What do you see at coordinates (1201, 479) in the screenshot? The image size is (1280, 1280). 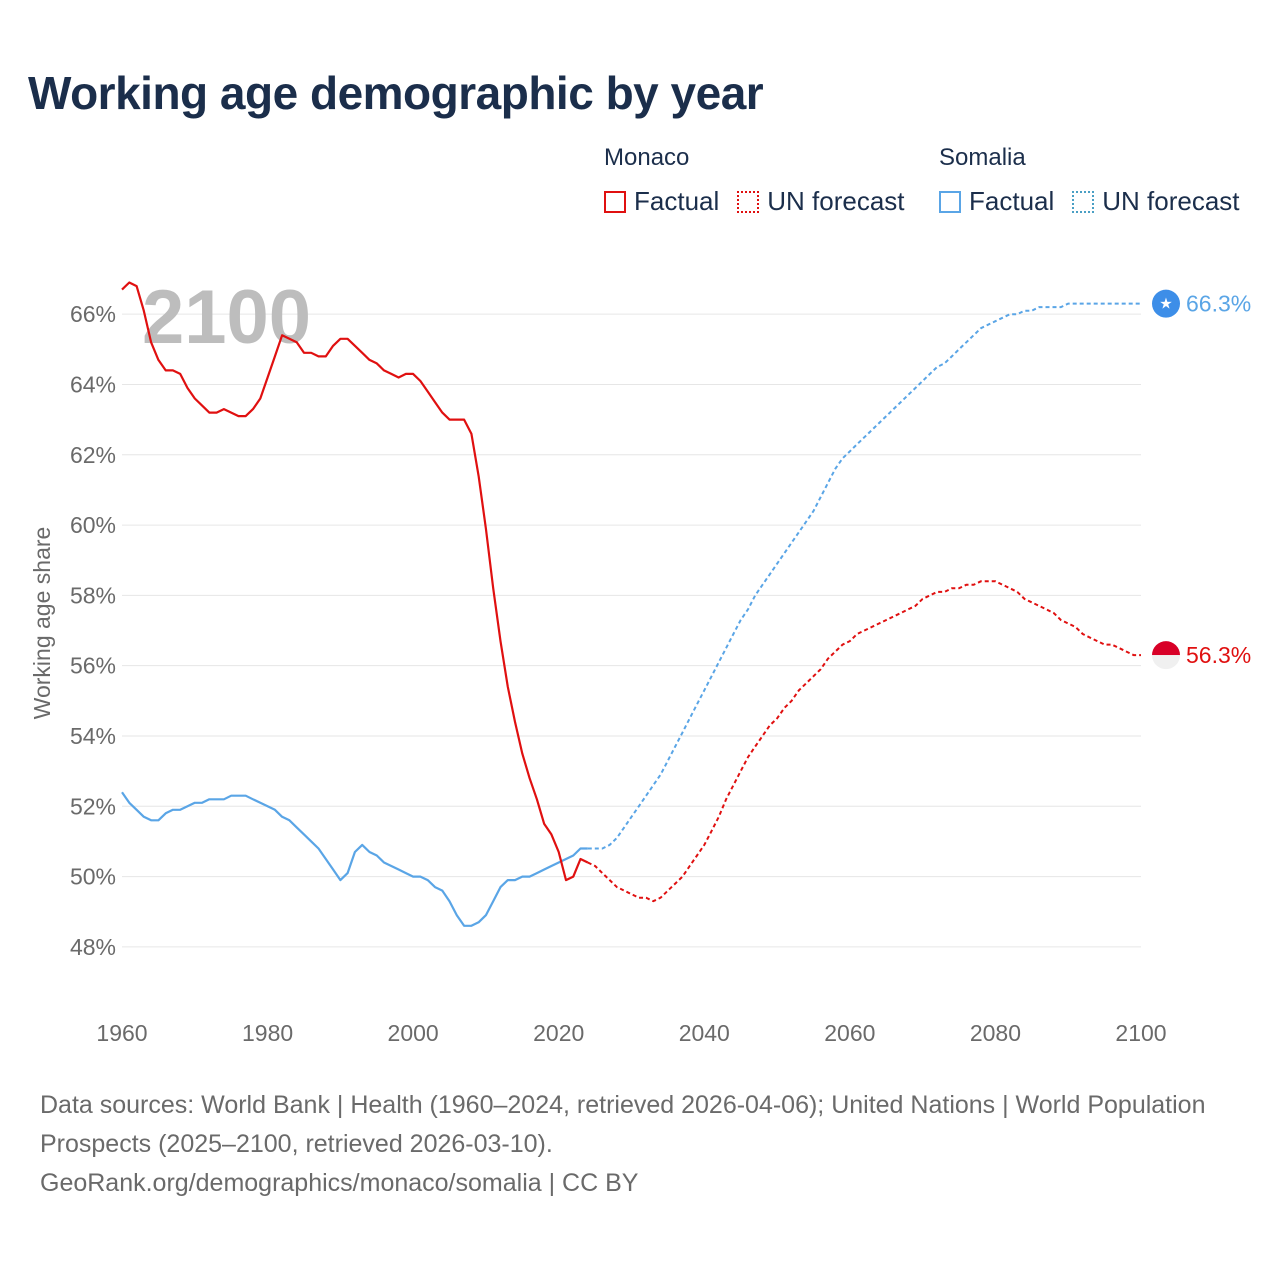 I see `end-markers: 56.3% ★ 66.3%` at bounding box center [1201, 479].